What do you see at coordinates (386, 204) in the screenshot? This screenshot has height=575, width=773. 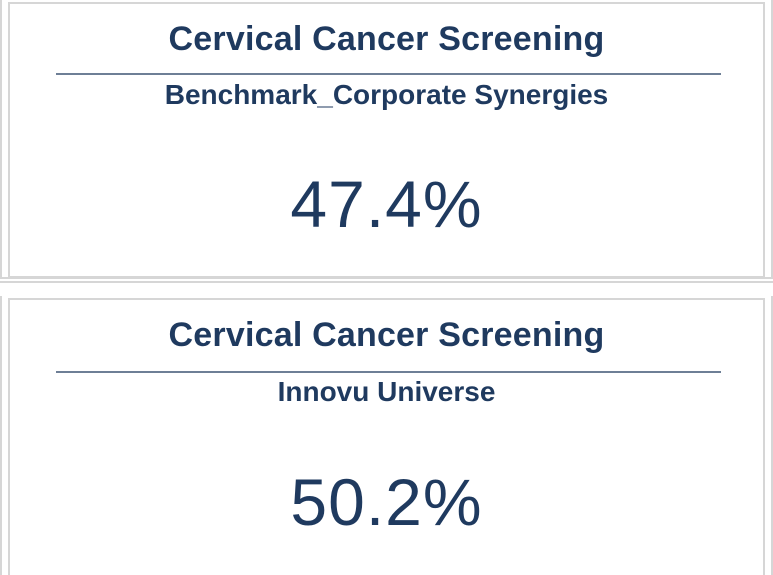 I see `kpi-value: 47.4%` at bounding box center [386, 204].